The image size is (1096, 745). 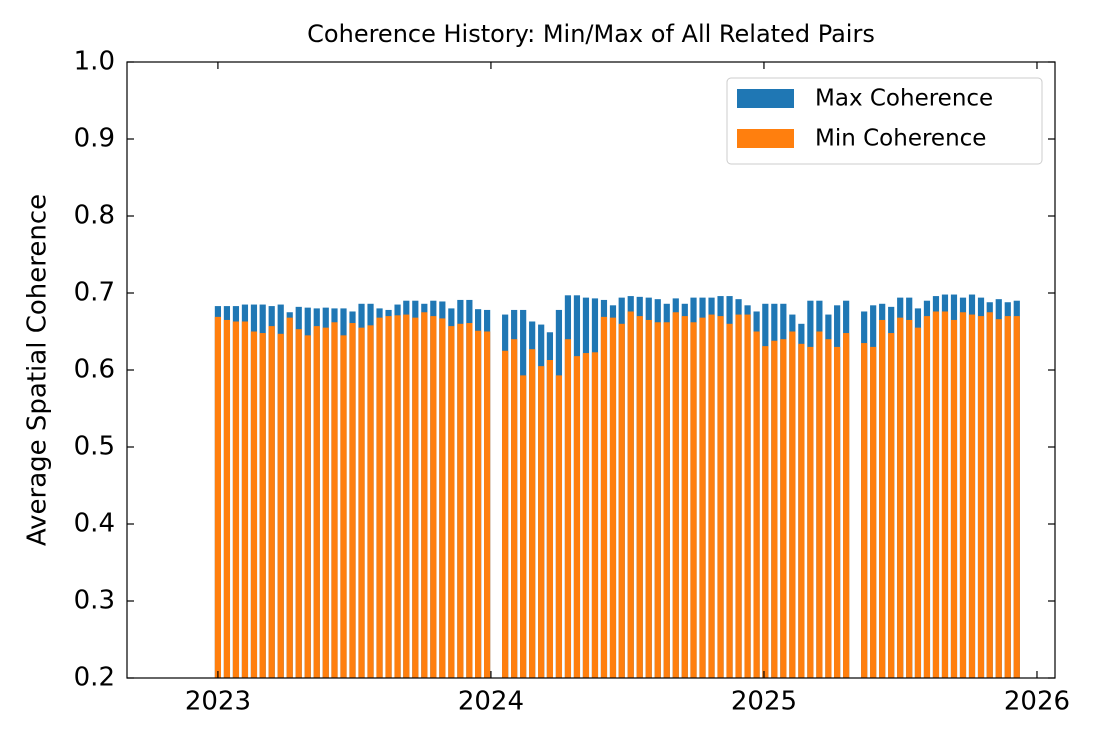 I want to click on x-tick-label: 2023, so click(x=218, y=702).